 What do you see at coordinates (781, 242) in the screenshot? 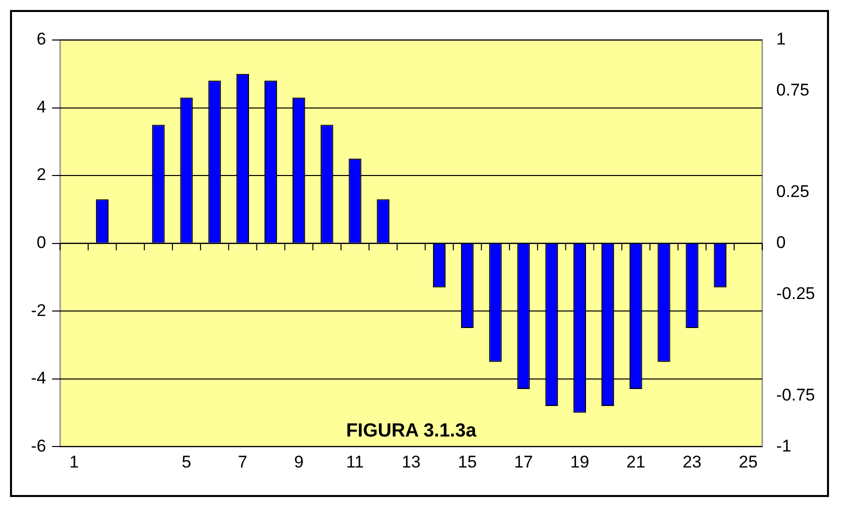
I see `y2-tick-label: 0` at bounding box center [781, 242].